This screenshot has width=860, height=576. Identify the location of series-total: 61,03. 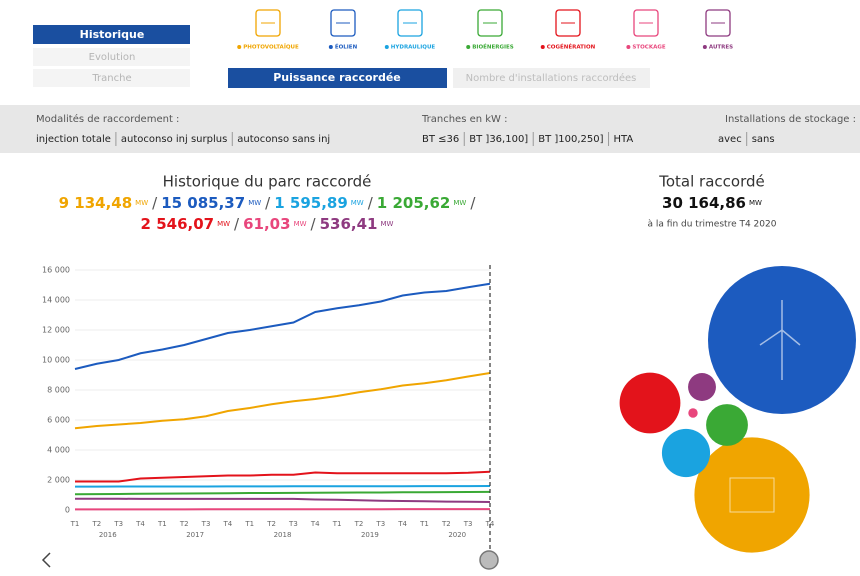
(266, 224).